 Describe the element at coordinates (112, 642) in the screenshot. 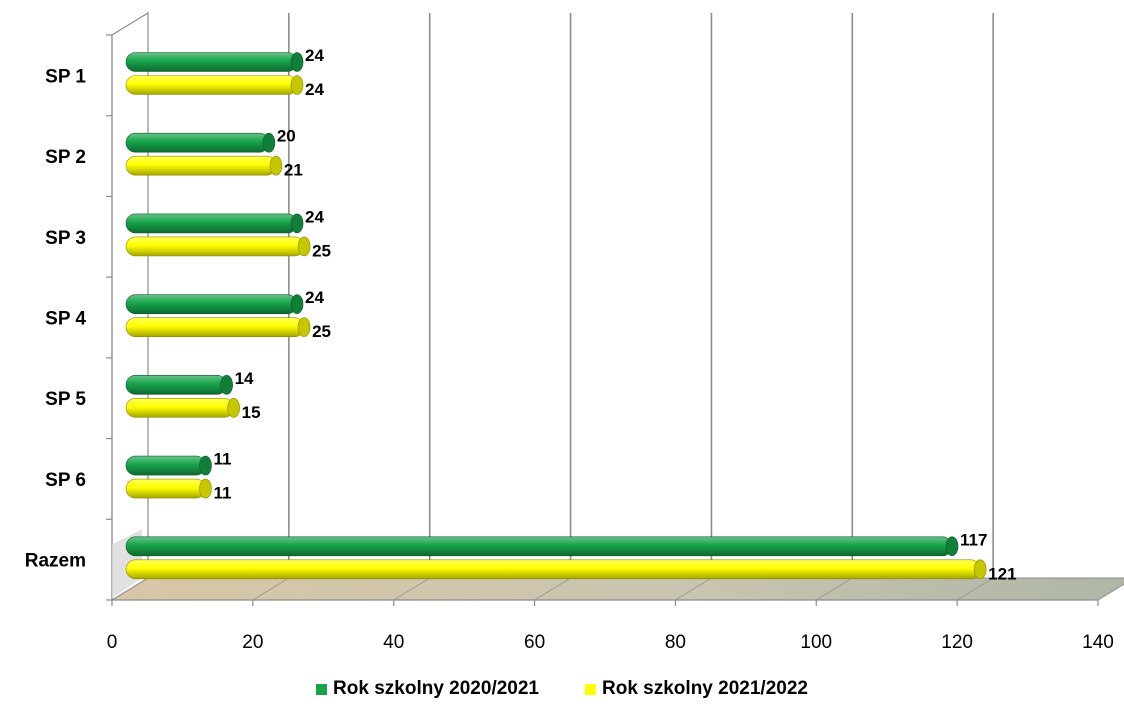

I see `x-tick-label: 0` at that location.